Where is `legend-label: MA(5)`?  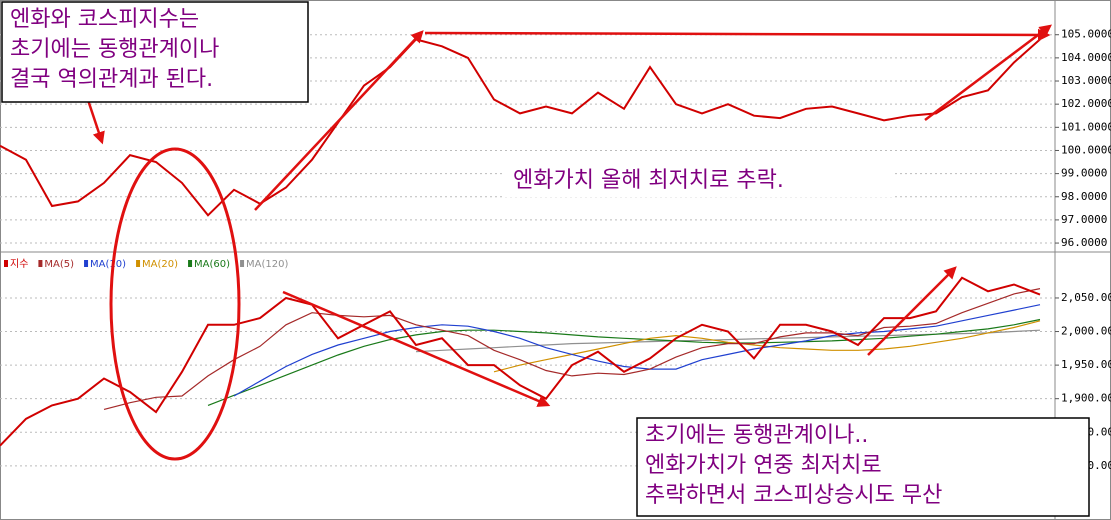
legend-label: MA(5) is located at coordinates (59, 264).